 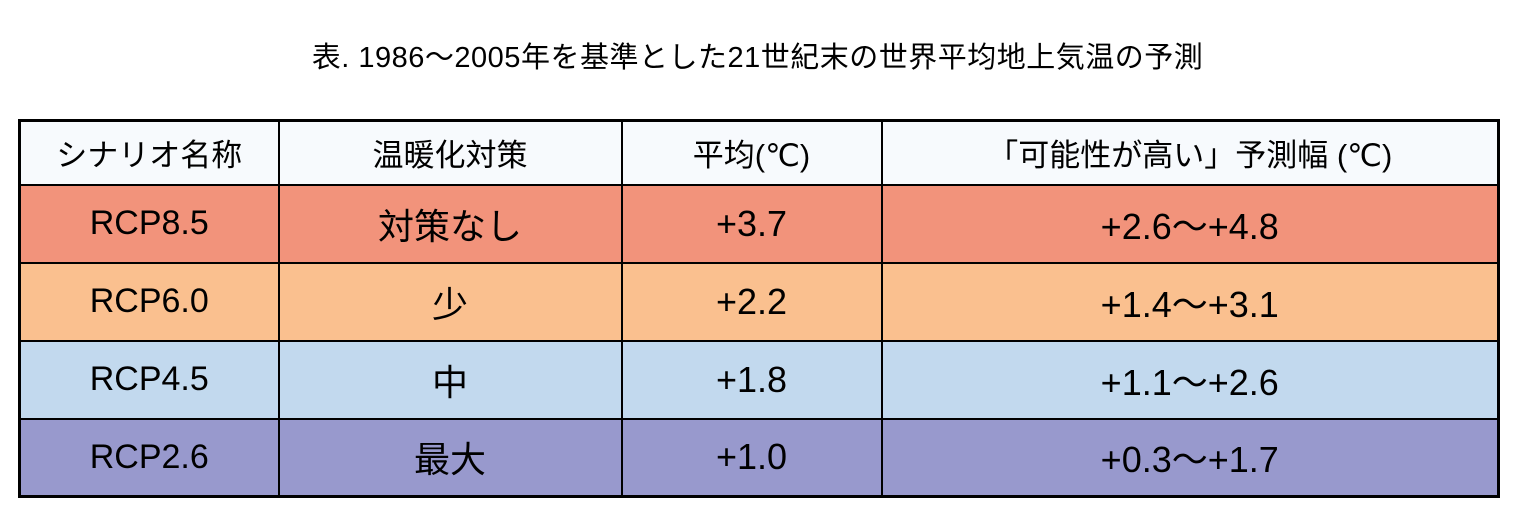 What do you see at coordinates (149, 379) in the screenshot?
I see `scenario-name-cell: RCP4.5` at bounding box center [149, 379].